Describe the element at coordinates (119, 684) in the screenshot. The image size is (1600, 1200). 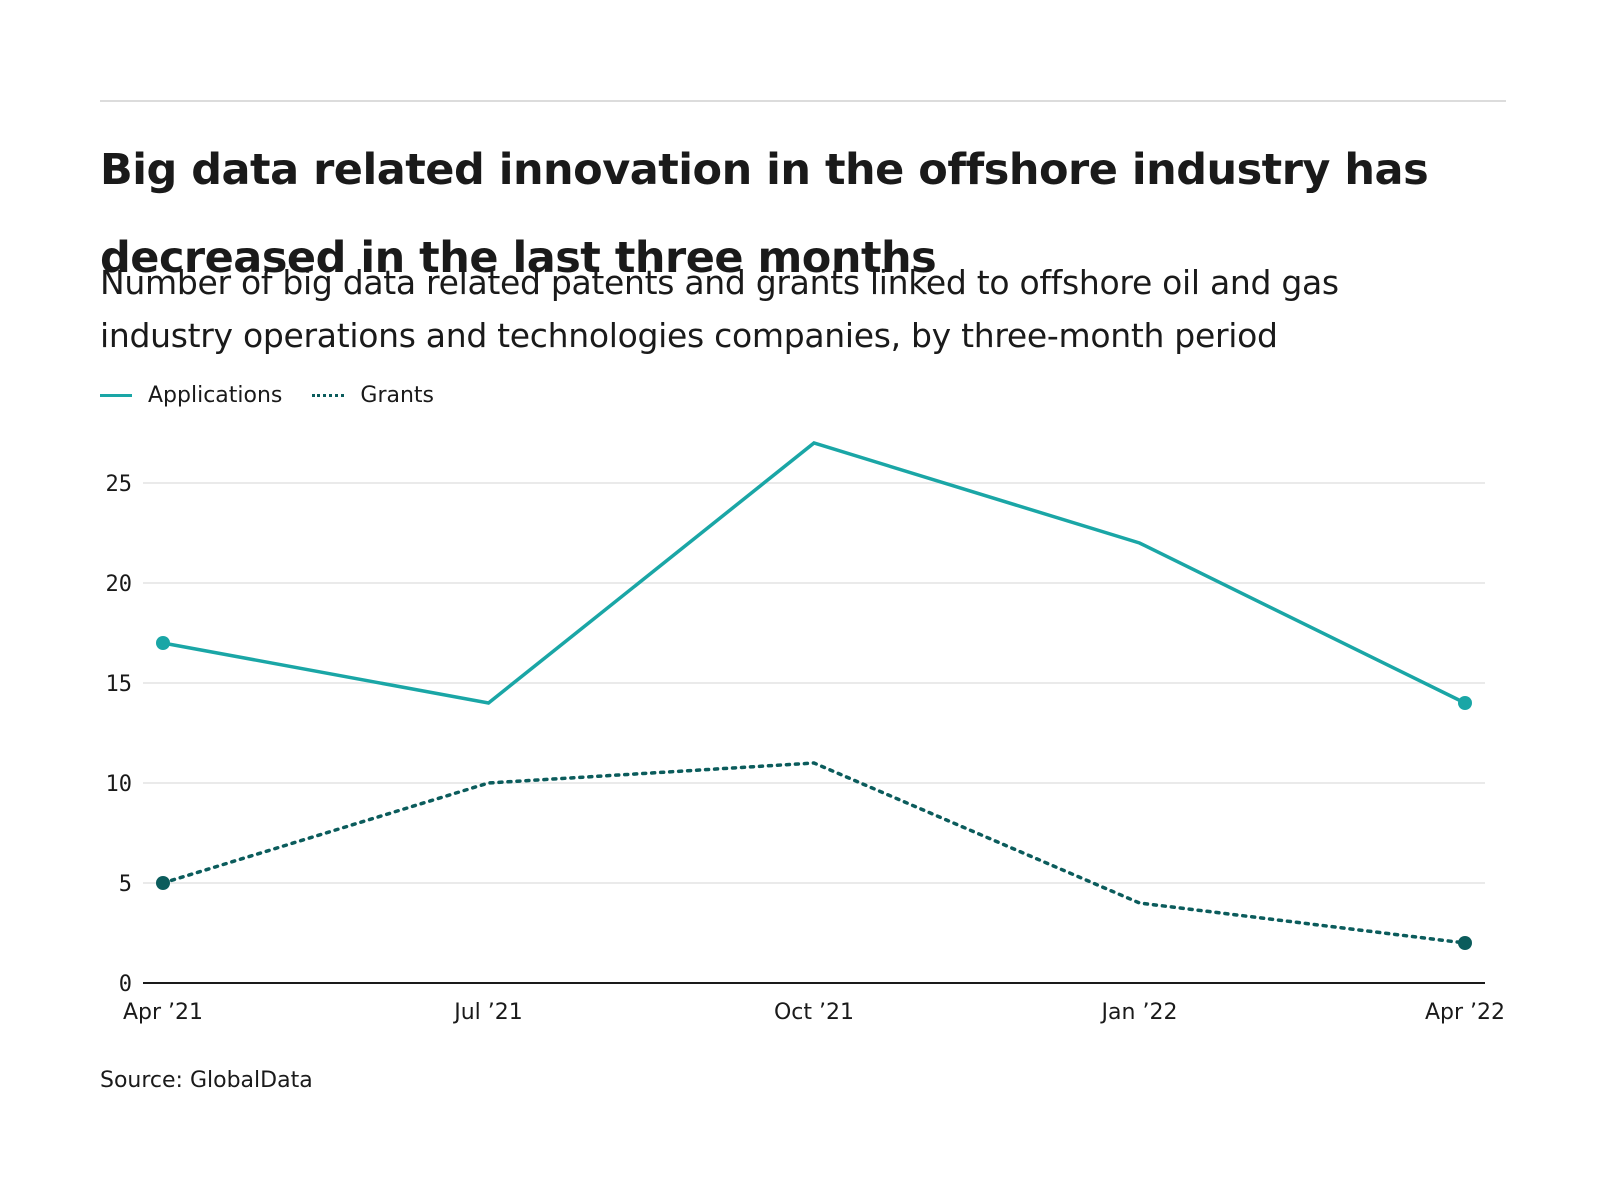
I see `y-tick-label-15: 15` at that location.